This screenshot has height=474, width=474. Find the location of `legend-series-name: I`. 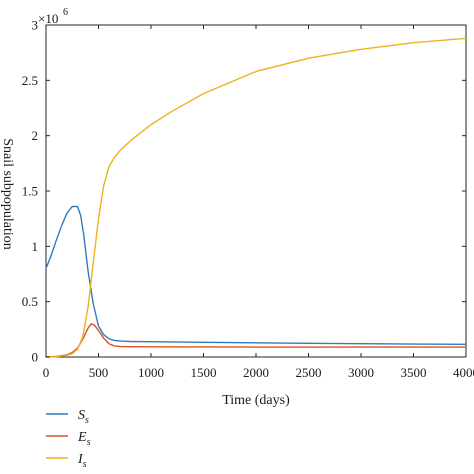

legend-series-name: I is located at coordinates (80, 459).